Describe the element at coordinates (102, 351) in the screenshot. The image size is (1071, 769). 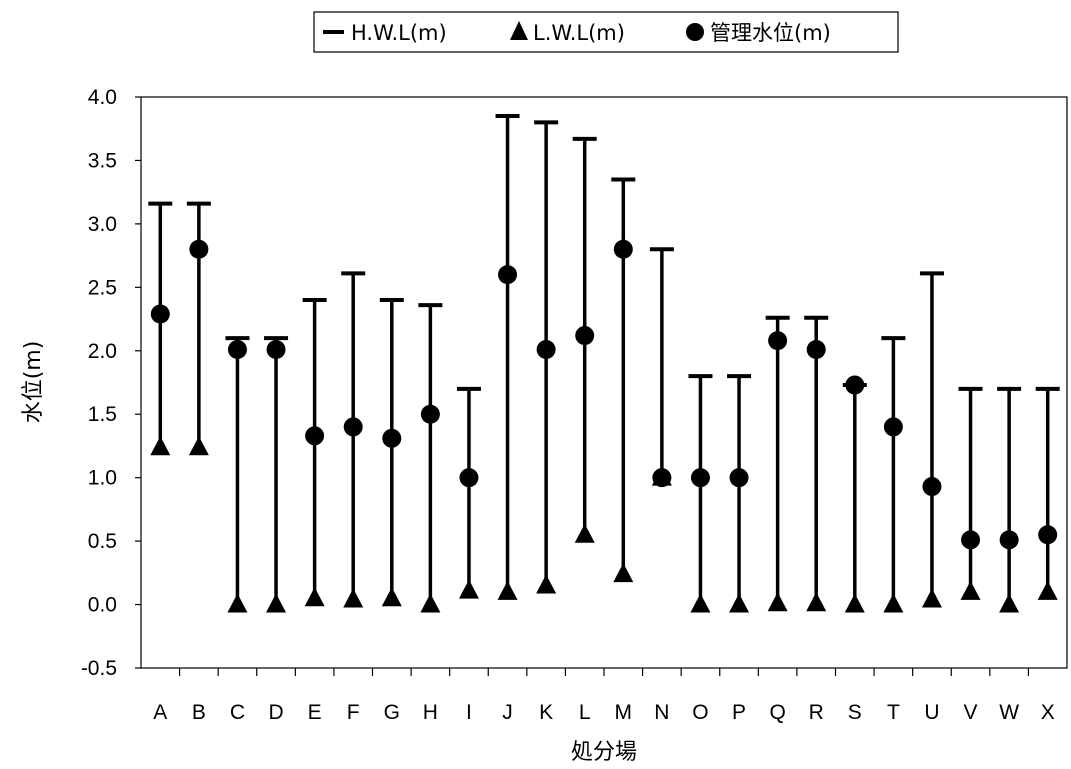
I see `y-tick-label: 2.0` at that location.